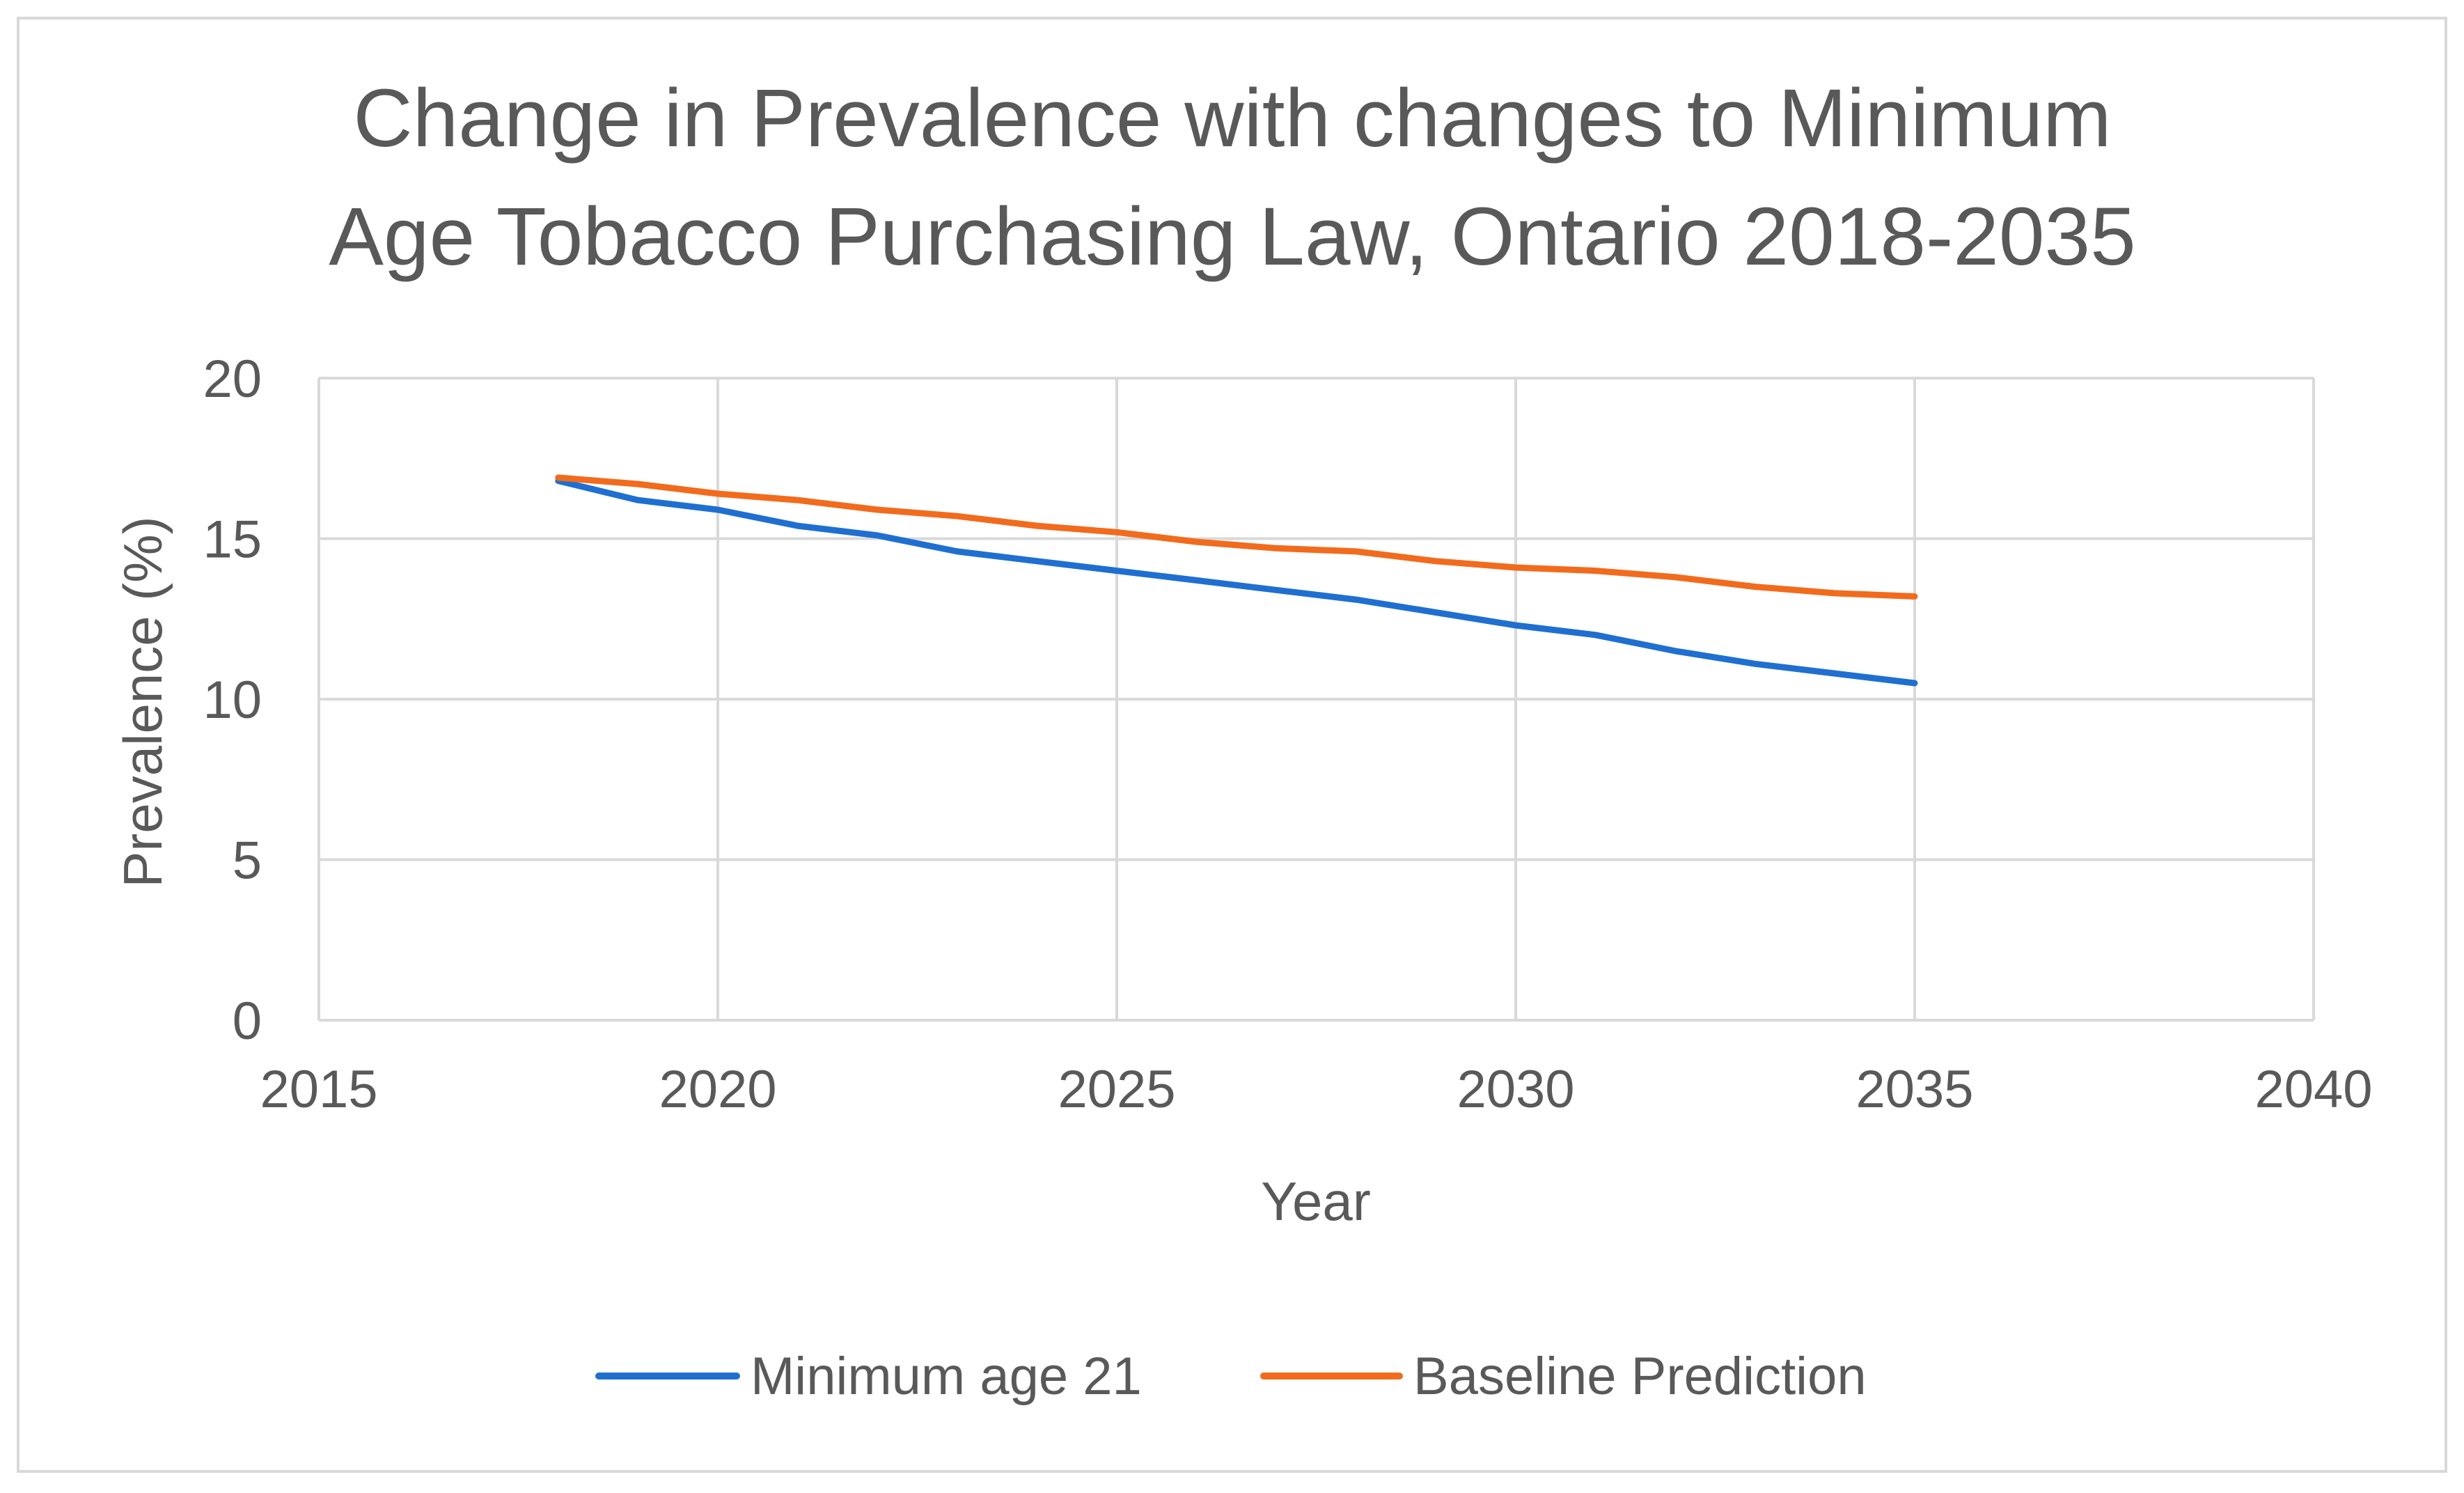 The width and height of the screenshot is (2464, 1493). I want to click on y-axis-label: Prevalence (%), so click(142, 701).